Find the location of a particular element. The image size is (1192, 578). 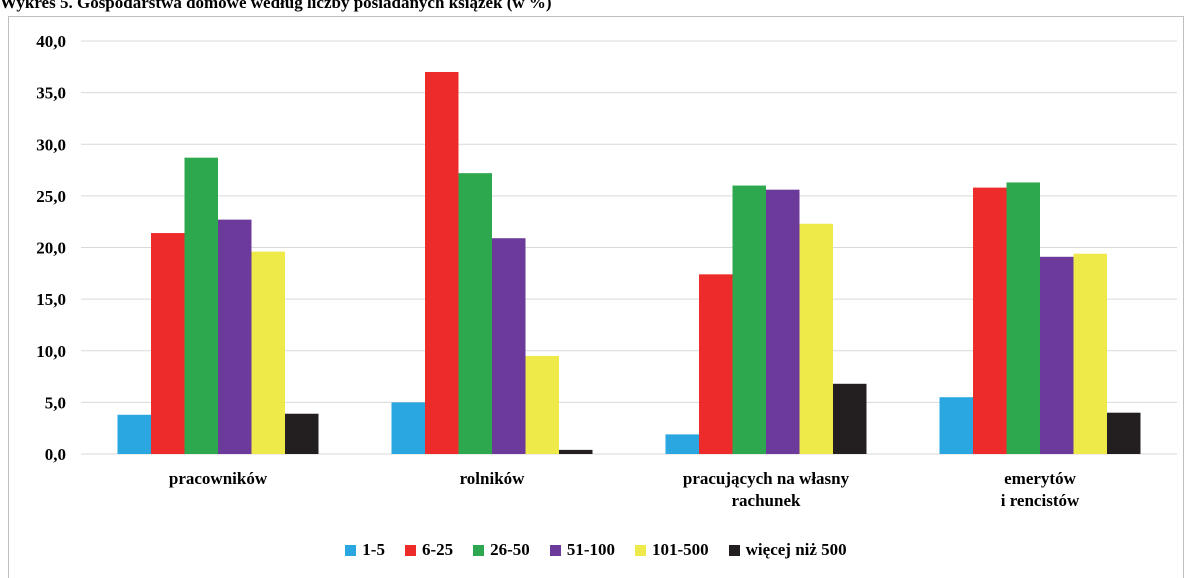

legend-label: 1-5 is located at coordinates (373, 549).